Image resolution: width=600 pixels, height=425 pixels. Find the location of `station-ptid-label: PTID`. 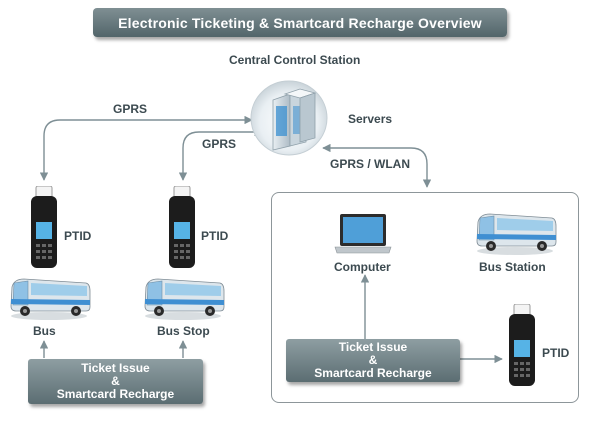

station-ptid-label: PTID is located at coordinates (556, 353).